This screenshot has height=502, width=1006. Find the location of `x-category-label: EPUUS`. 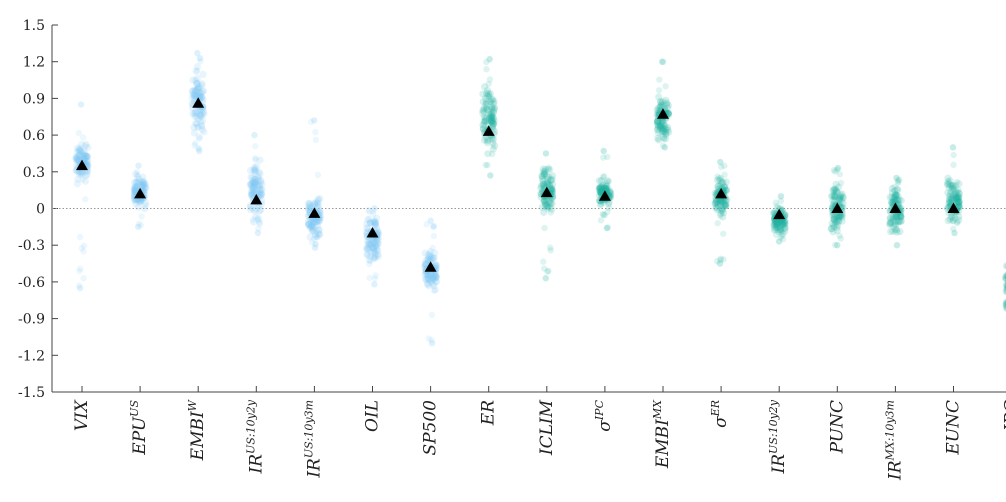

x-category-label: EPUUS is located at coordinates (139, 428).